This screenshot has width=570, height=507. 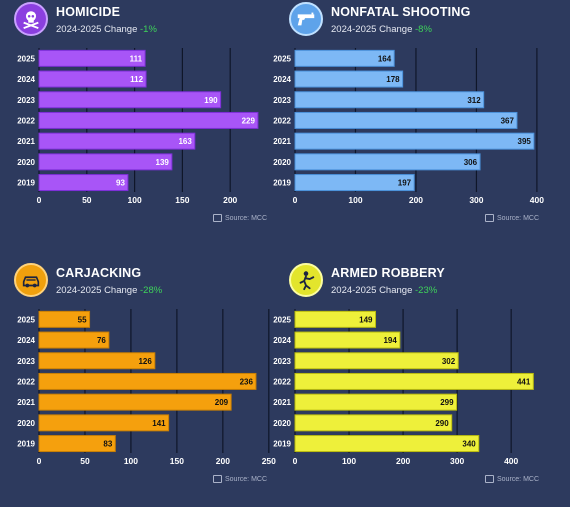 What do you see at coordinates (249, 120) in the screenshot?
I see `bar-value-label: 229` at bounding box center [249, 120].